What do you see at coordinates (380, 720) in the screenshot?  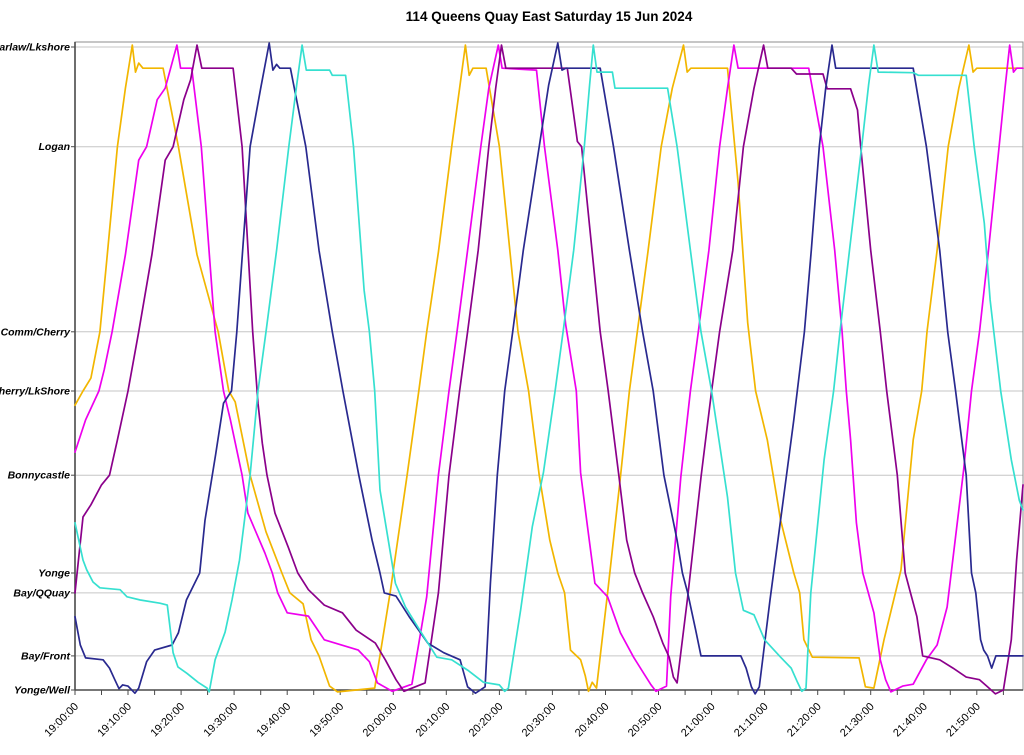 I see `x-tick-label: 20:00:00` at bounding box center [380, 720].